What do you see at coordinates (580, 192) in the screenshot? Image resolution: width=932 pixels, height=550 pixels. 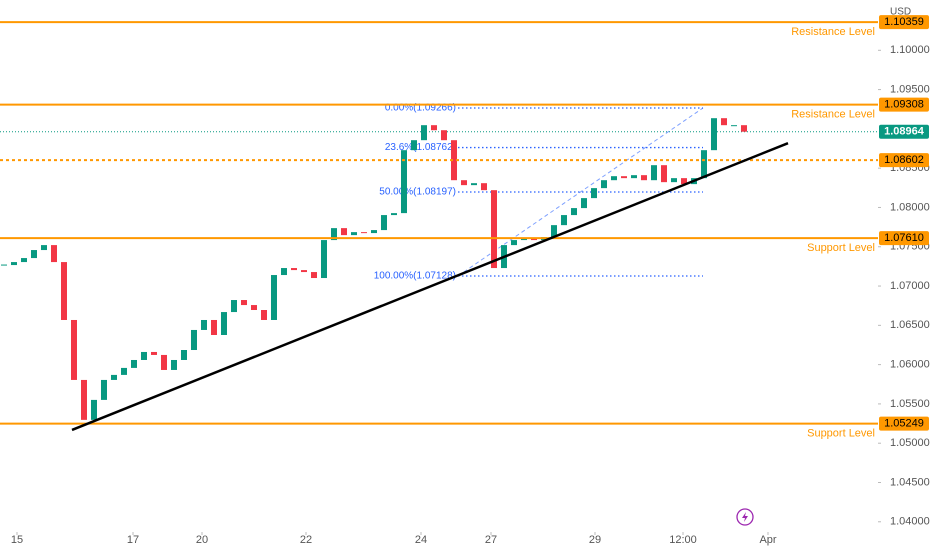 I see `fib-range` at bounding box center [580, 192].